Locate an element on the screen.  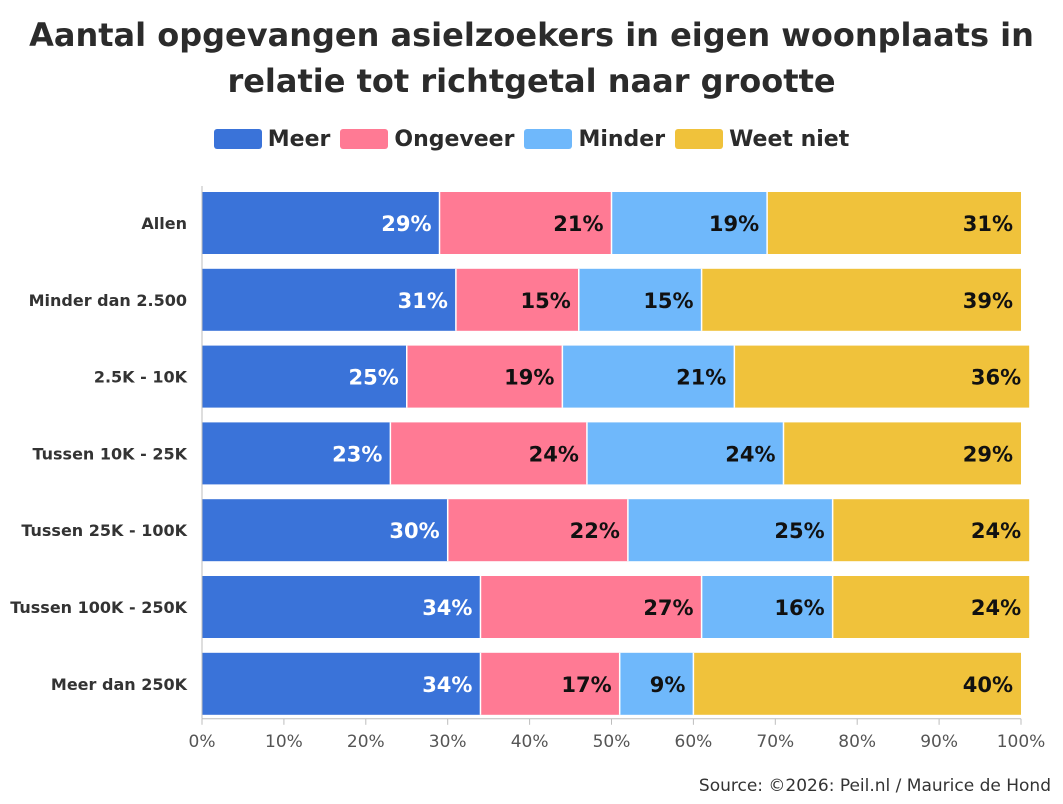
bar-allen-meer is located at coordinates (321, 223).